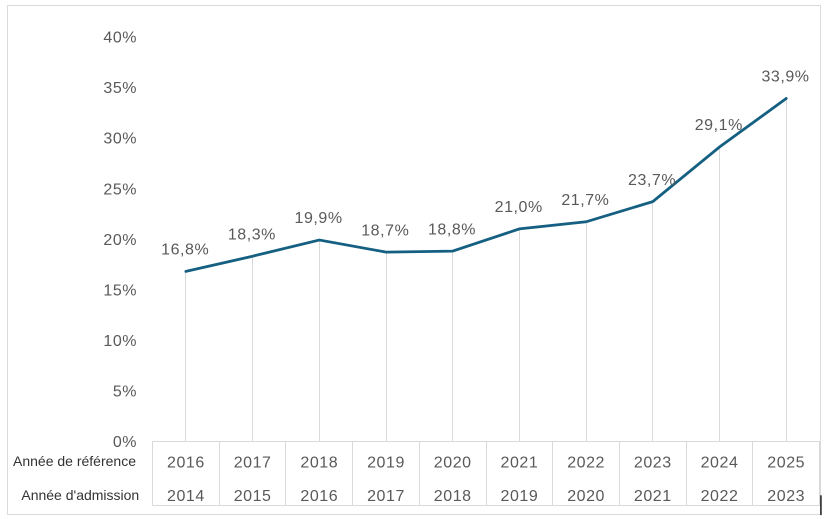  What do you see at coordinates (719, 125) in the screenshot?
I see `svg-text: 29,1%` at bounding box center [719, 125].